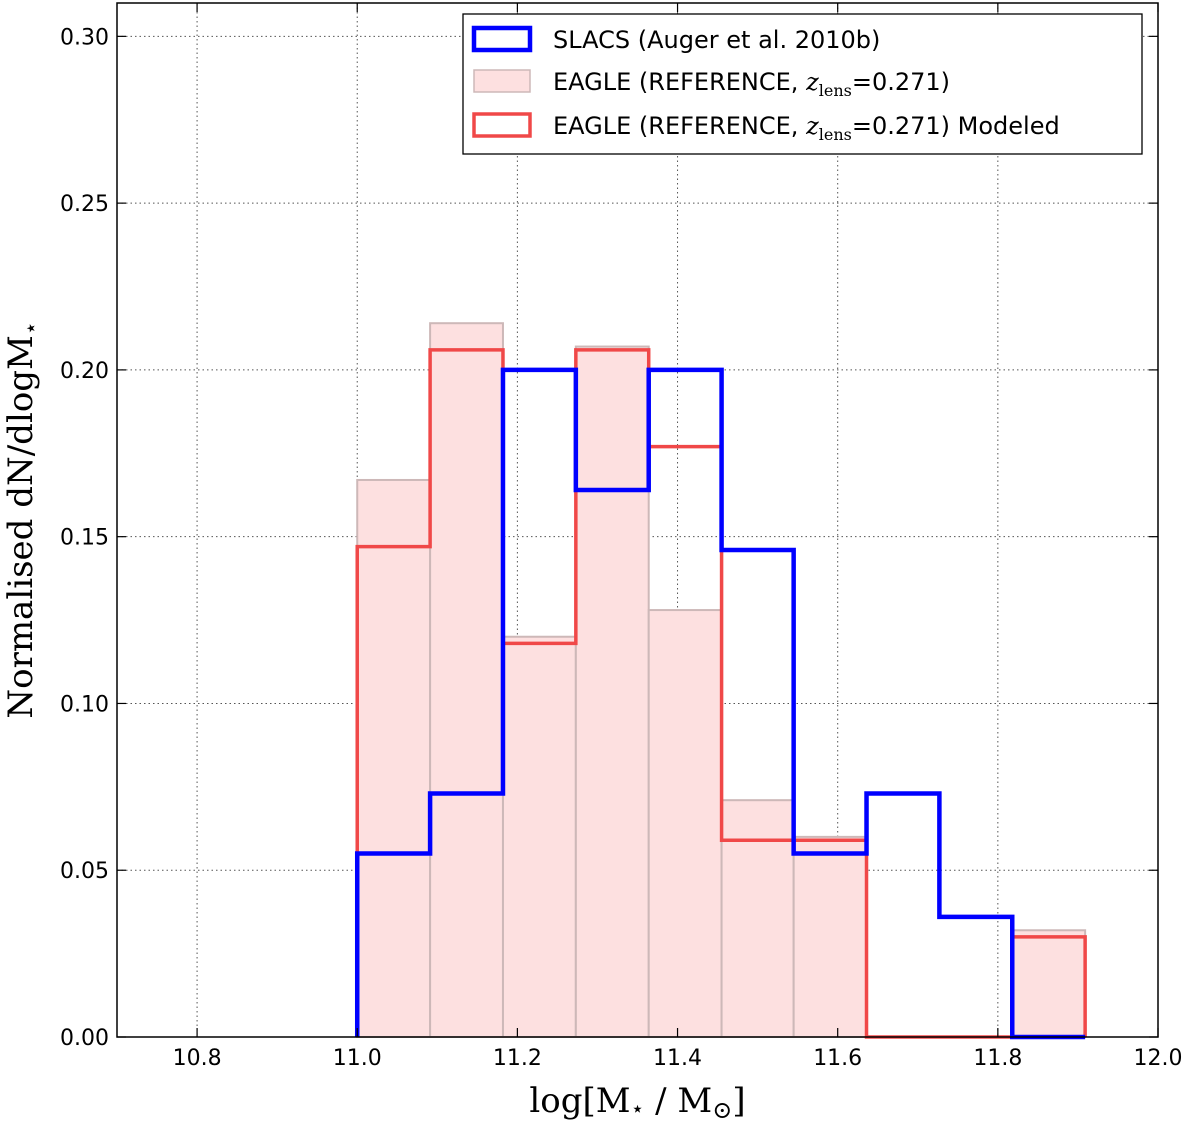 This screenshot has height=1122, width=1186. I want to click on x-axis-label: log[M⋆ / M⊙], so click(637, 1101).